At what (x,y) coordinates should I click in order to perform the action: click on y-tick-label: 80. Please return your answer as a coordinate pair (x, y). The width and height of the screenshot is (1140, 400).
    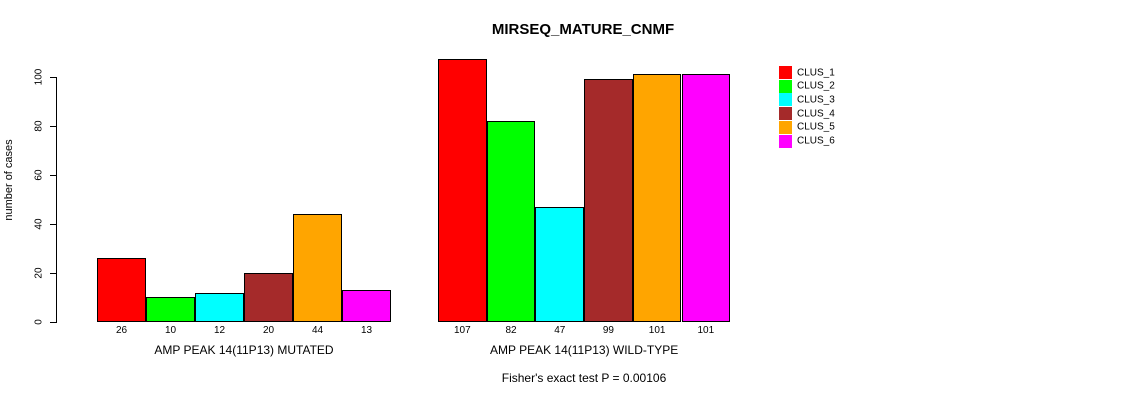
    Looking at the image, I should click on (39, 126).